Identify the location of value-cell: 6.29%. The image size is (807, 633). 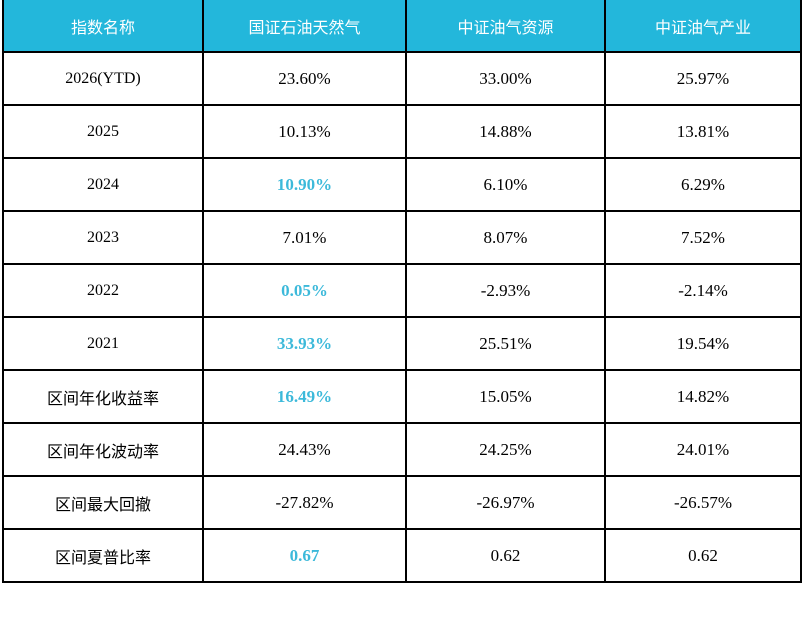
(703, 184).